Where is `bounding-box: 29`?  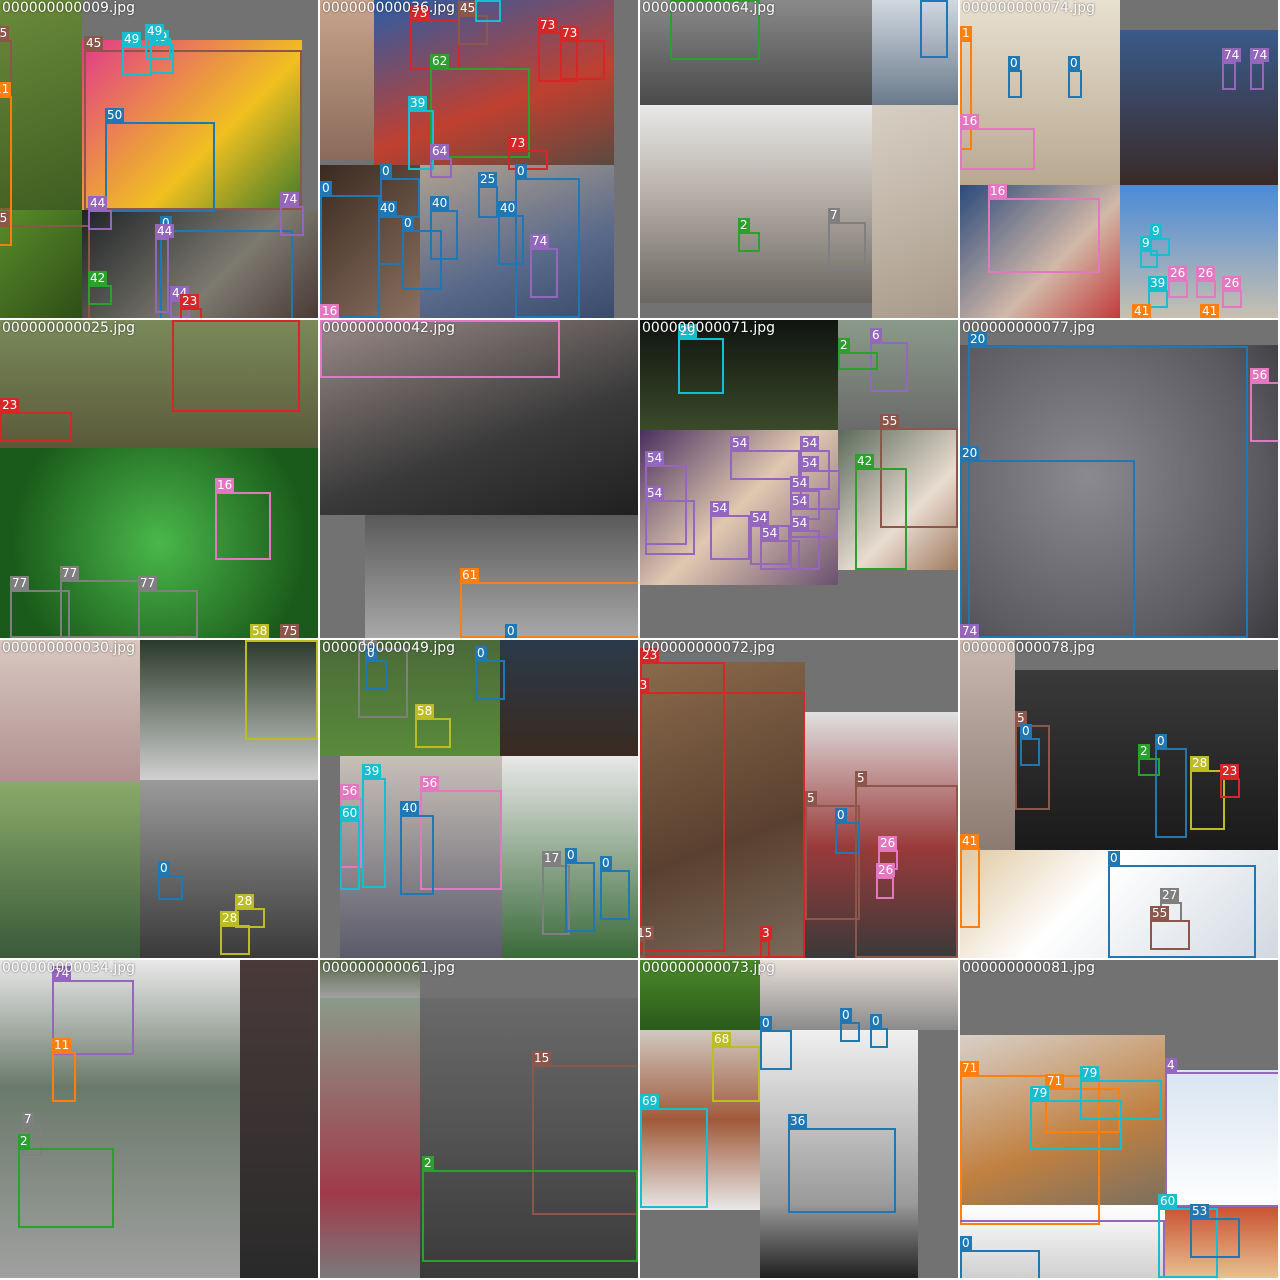
bounding-box: 29 is located at coordinates (701, 359).